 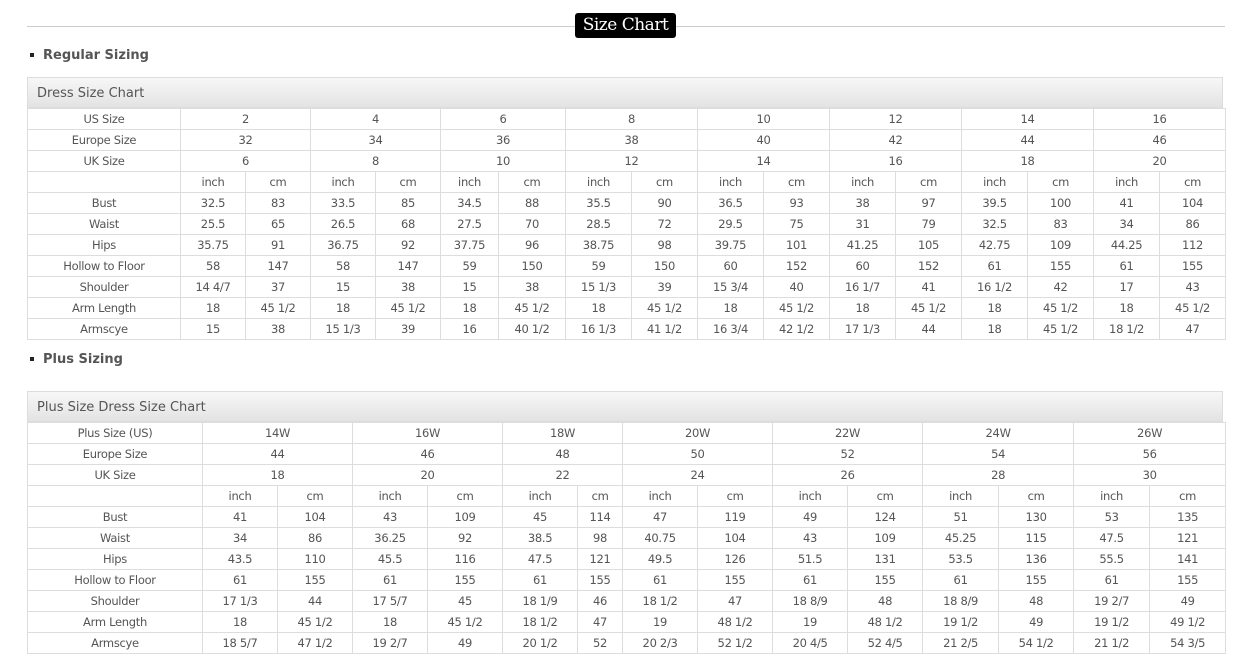 I want to click on measurement-cell: 115, so click(x=1036, y=538).